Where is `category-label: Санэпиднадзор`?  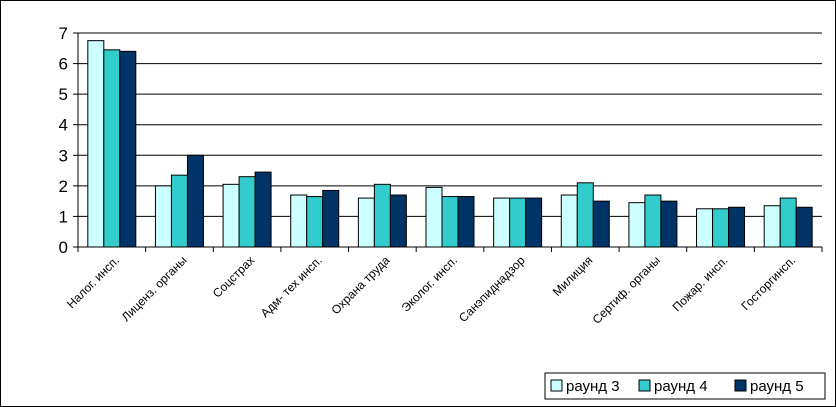 category-label: Санэпиднадзор is located at coordinates (492, 289).